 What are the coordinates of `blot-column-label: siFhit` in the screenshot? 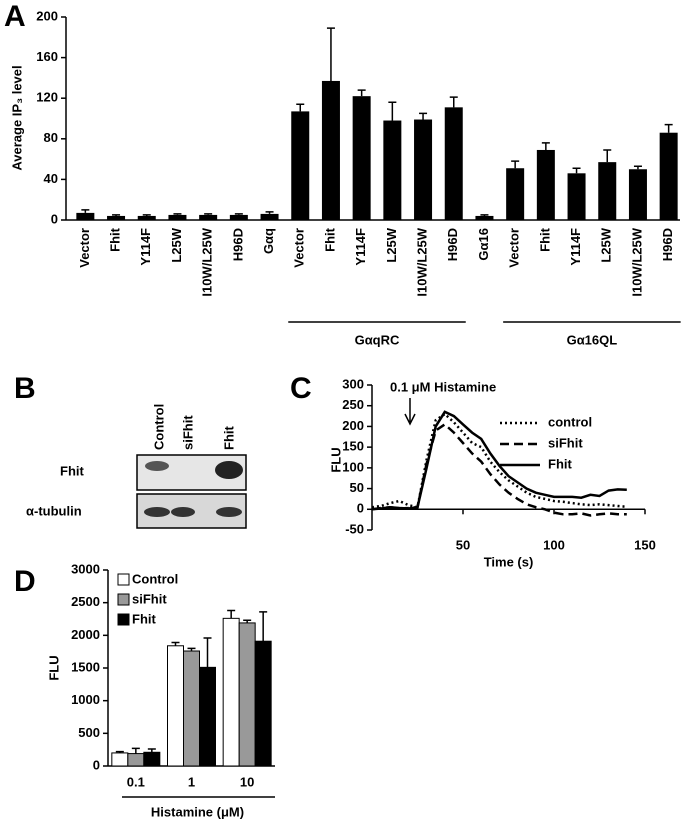 It's located at (187, 432).